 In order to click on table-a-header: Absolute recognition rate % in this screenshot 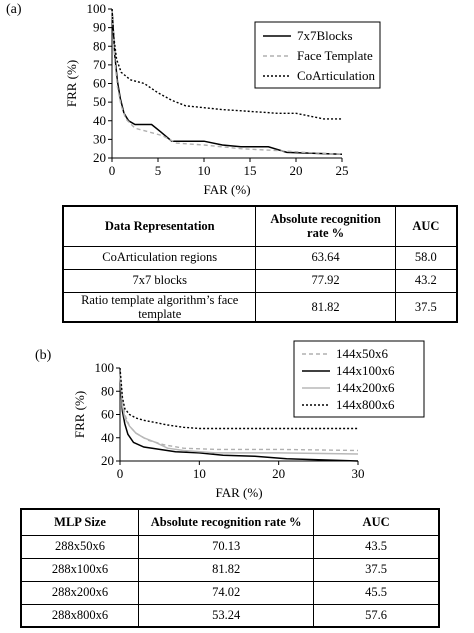, I will do `click(325, 226)`.